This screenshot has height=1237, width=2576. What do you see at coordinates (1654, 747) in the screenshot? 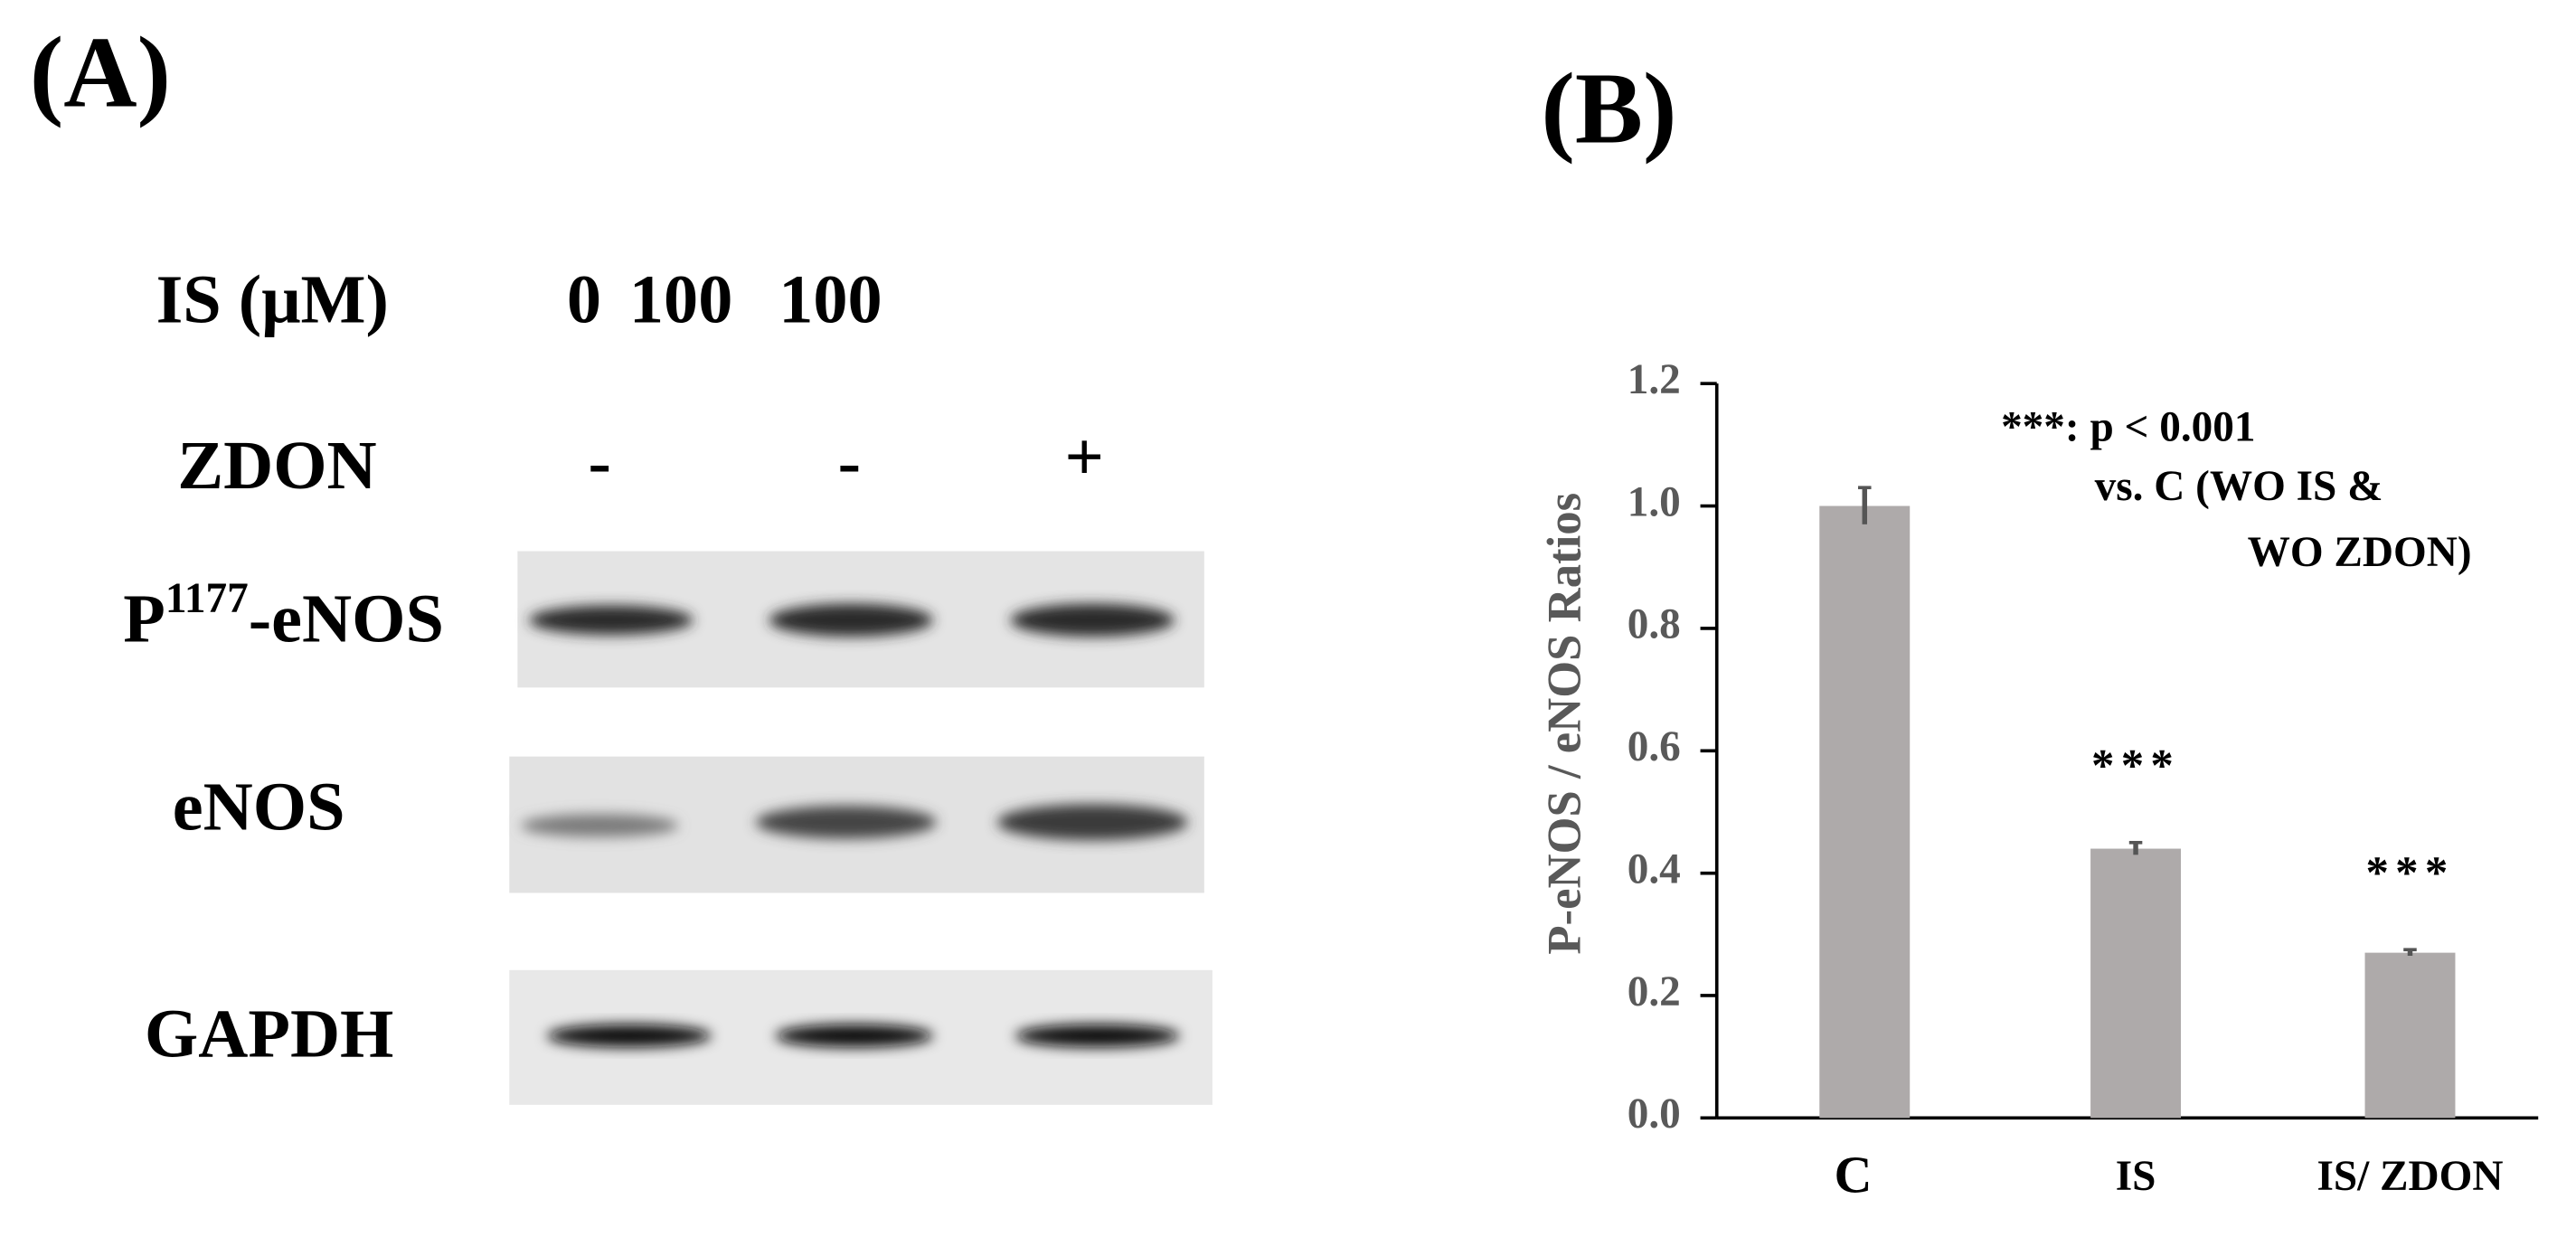
I see `y-tick-label: 0.6` at bounding box center [1654, 747].